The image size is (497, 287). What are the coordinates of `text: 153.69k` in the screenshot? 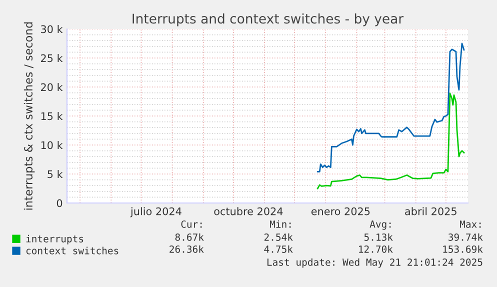 It's located at (463, 249).